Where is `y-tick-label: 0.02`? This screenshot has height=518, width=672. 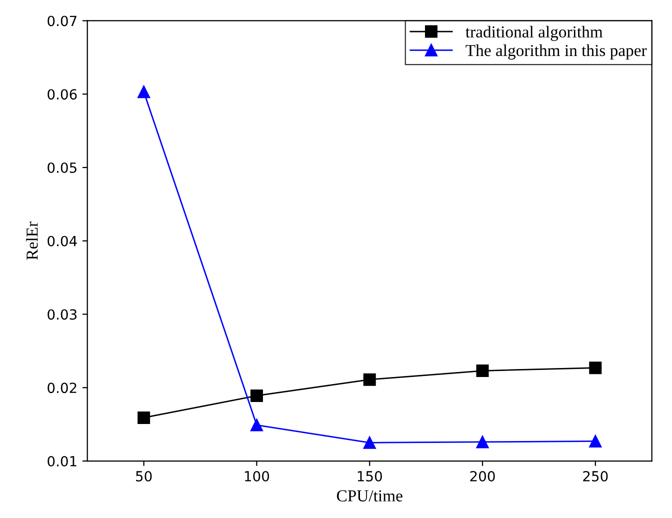 y-tick-label: 0.02 is located at coordinates (62, 388).